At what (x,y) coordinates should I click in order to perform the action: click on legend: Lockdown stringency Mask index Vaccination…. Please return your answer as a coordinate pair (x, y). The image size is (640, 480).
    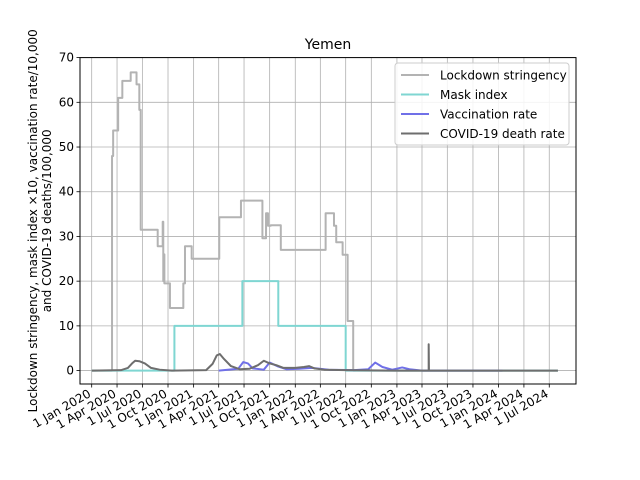
    Looking at the image, I should click on (482, 104).